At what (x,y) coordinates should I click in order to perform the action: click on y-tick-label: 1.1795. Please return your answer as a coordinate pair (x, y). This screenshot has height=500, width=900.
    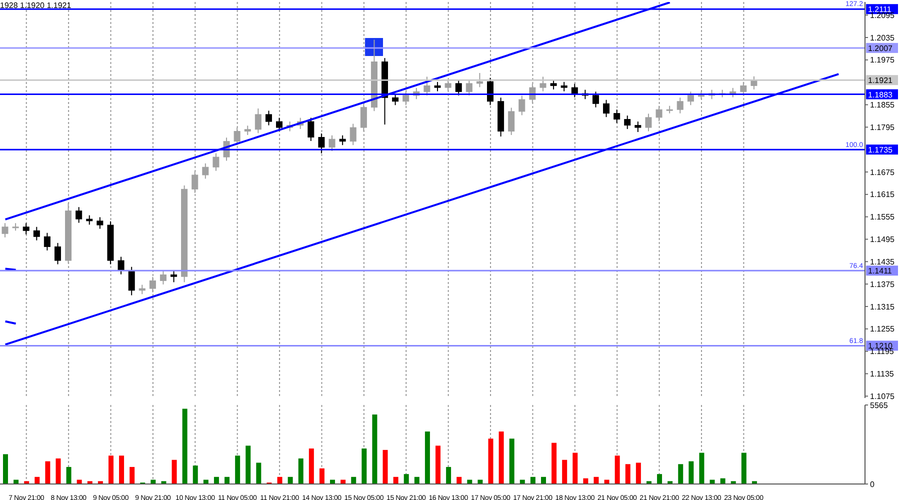
    Looking at the image, I should click on (883, 127).